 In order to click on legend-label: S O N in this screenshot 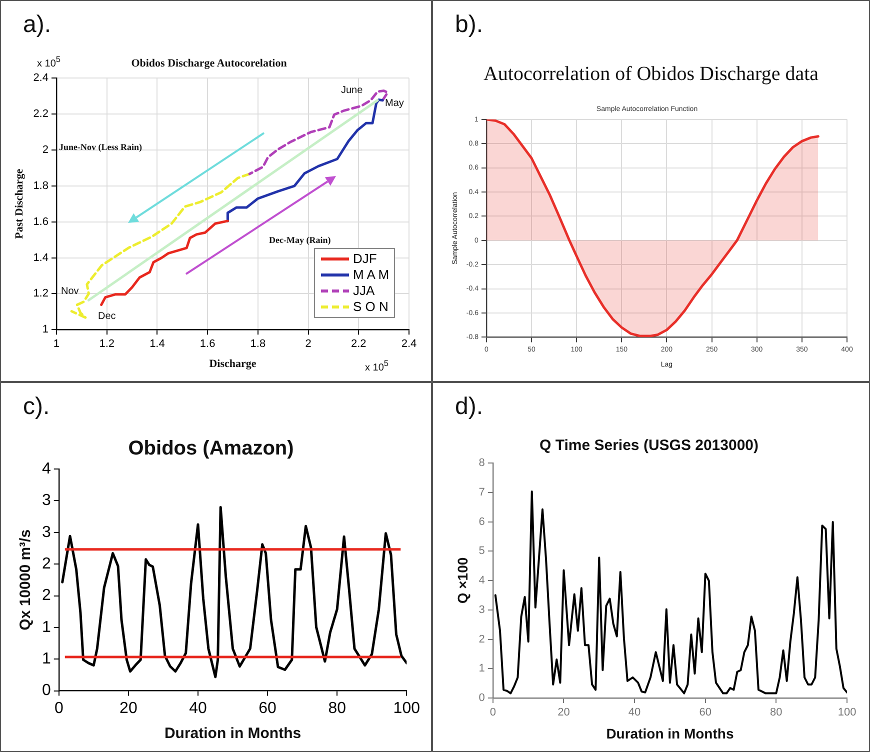, I will do `click(370, 306)`.